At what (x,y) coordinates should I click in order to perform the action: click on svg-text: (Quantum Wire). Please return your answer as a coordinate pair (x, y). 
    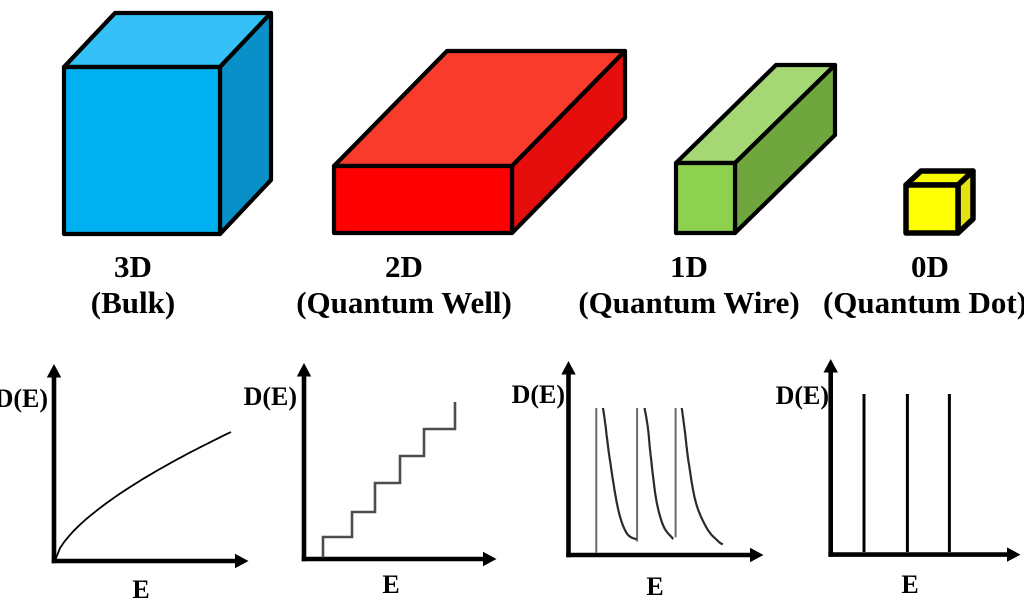
    Looking at the image, I should click on (688, 302).